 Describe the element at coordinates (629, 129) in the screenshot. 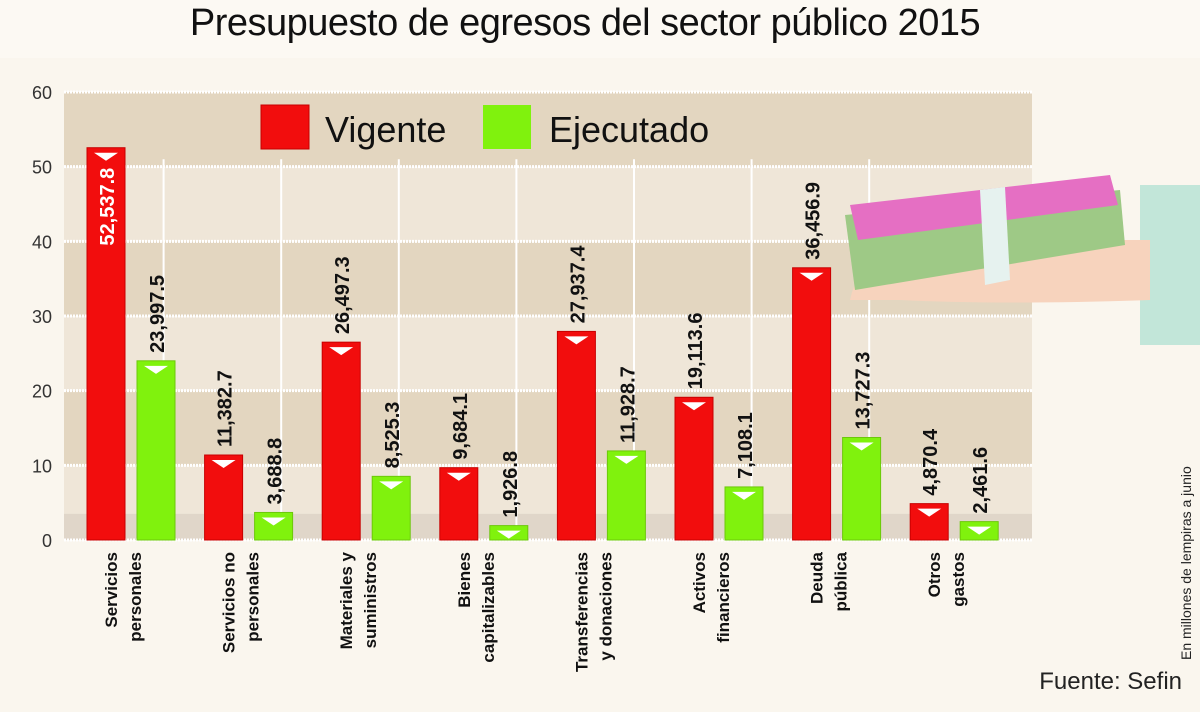

I see `legend-label-ejecutado: Ejecutado` at that location.